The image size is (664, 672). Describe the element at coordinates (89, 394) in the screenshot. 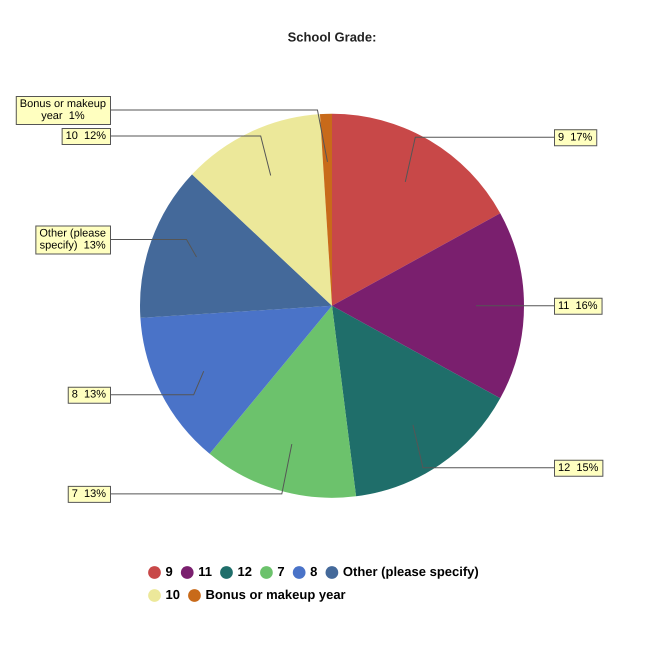

I see `data-label: 8 13%` at that location.